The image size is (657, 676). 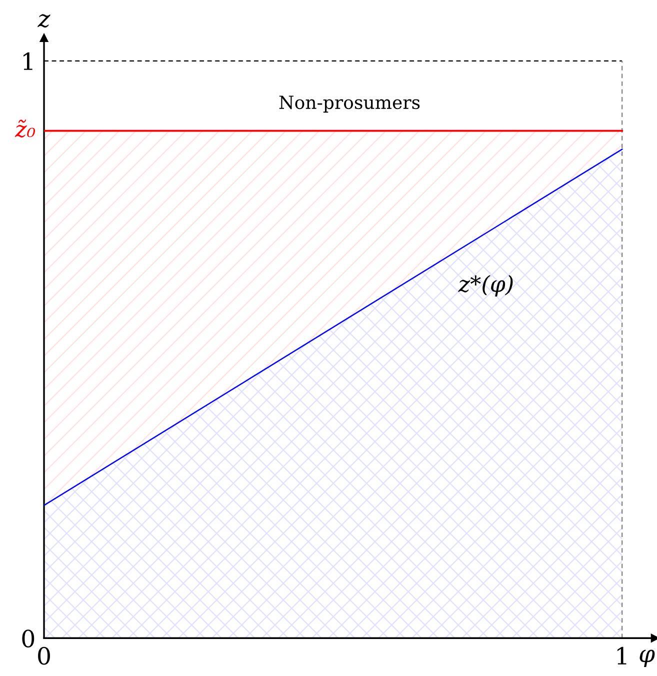 I want to click on y-axis-title: z, so click(x=44, y=21).